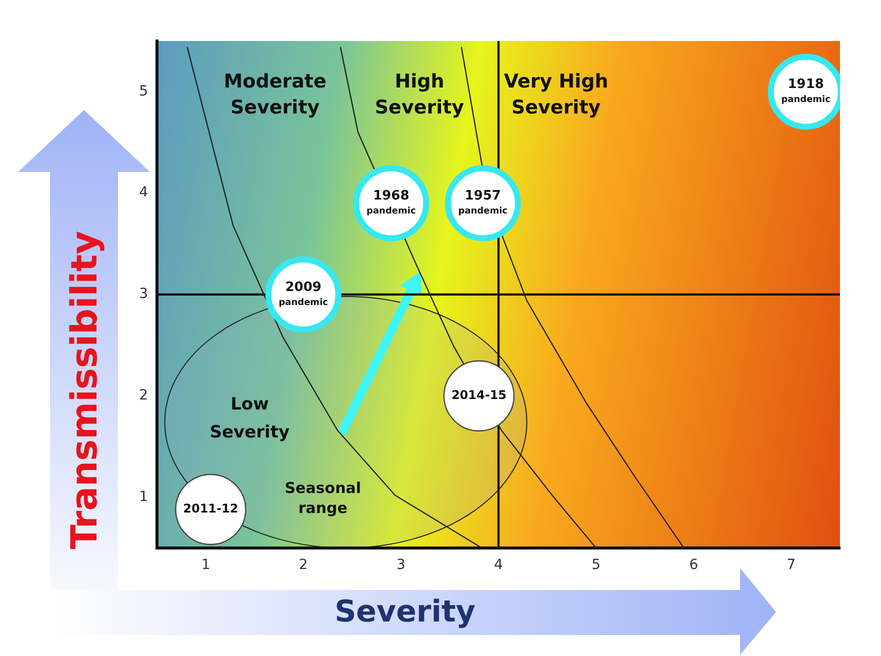 The height and width of the screenshot is (656, 881). I want to click on x-tick-label: 1, so click(205, 565).